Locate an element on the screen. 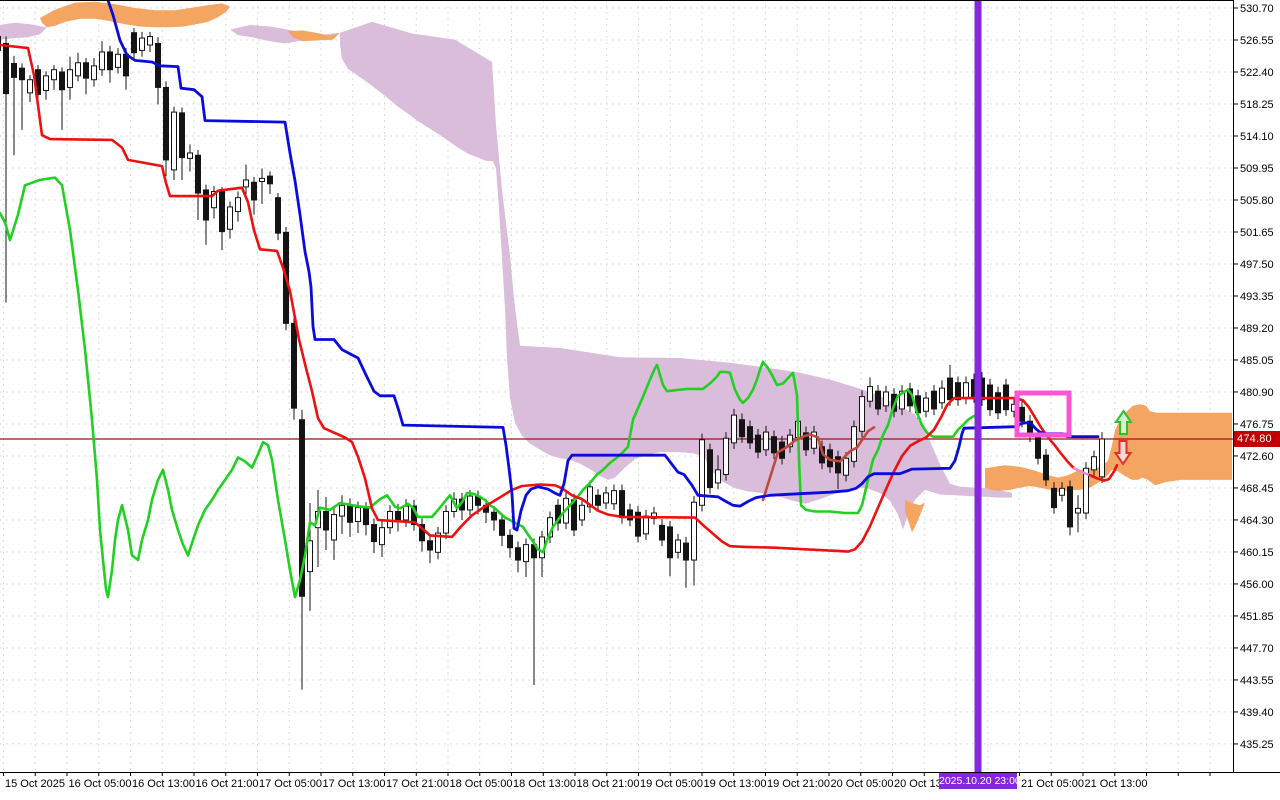 The height and width of the screenshot is (800, 1280). time-tick-label: 16 Oct 21:00 is located at coordinates (227, 784).